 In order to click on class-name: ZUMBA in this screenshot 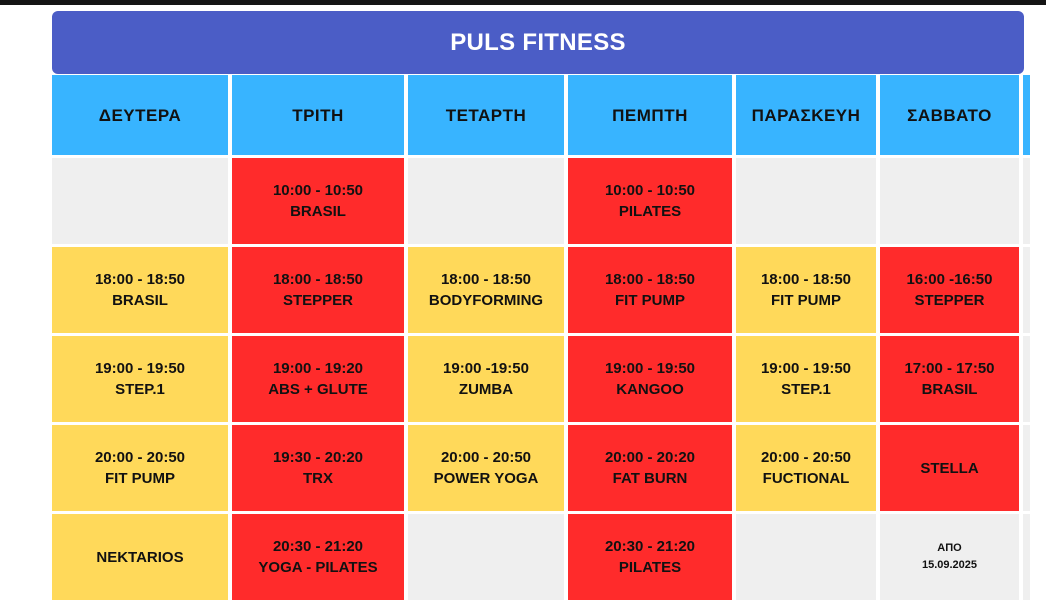, I will do `click(486, 389)`.